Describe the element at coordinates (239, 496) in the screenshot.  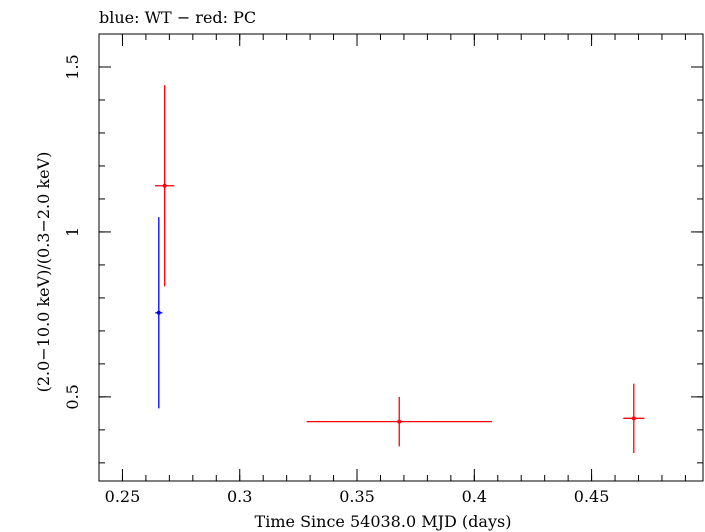
I see `x-tick-label: 0.3` at that location.